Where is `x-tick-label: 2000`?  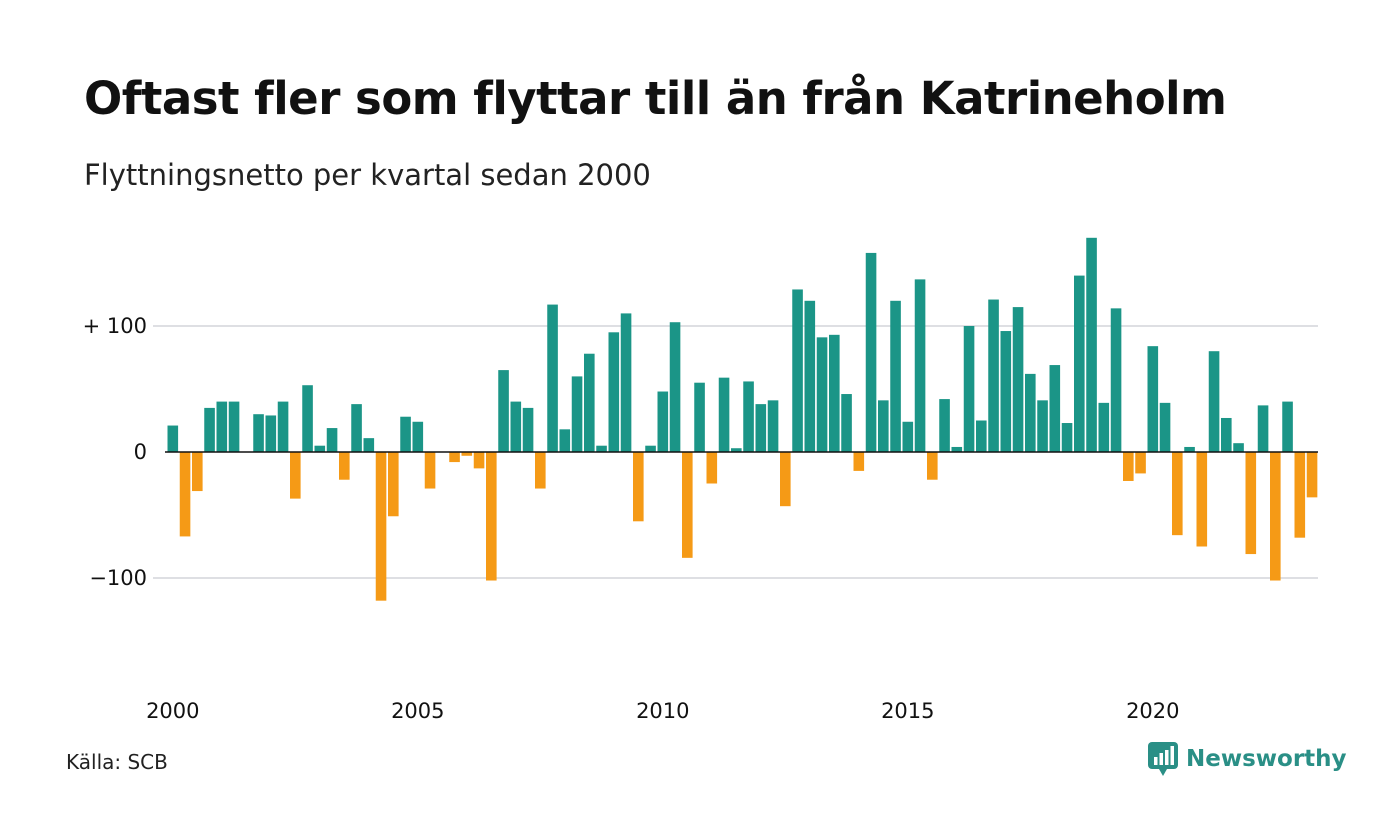
x-tick-label: 2000 is located at coordinates (172, 711).